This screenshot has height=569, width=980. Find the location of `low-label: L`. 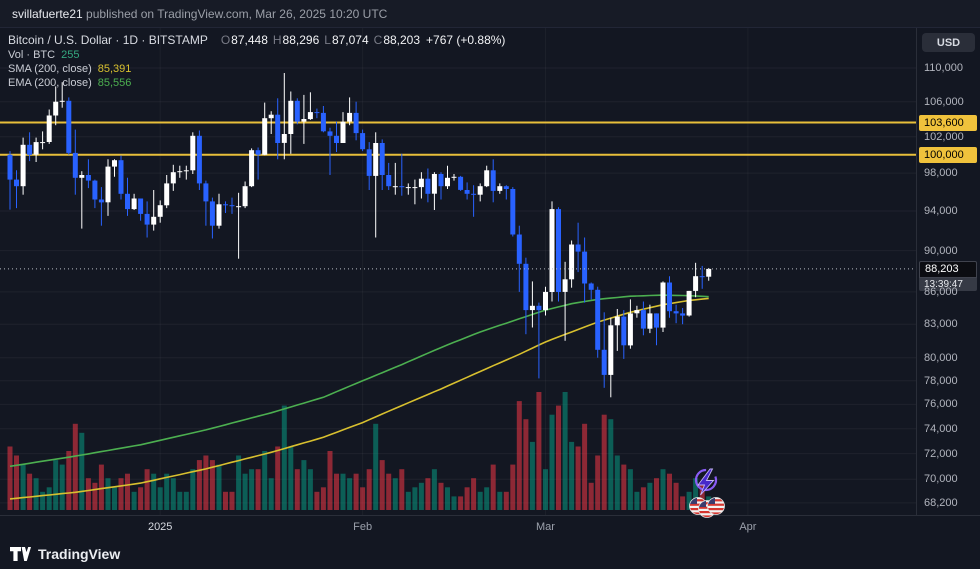

low-label: L is located at coordinates (327, 40).